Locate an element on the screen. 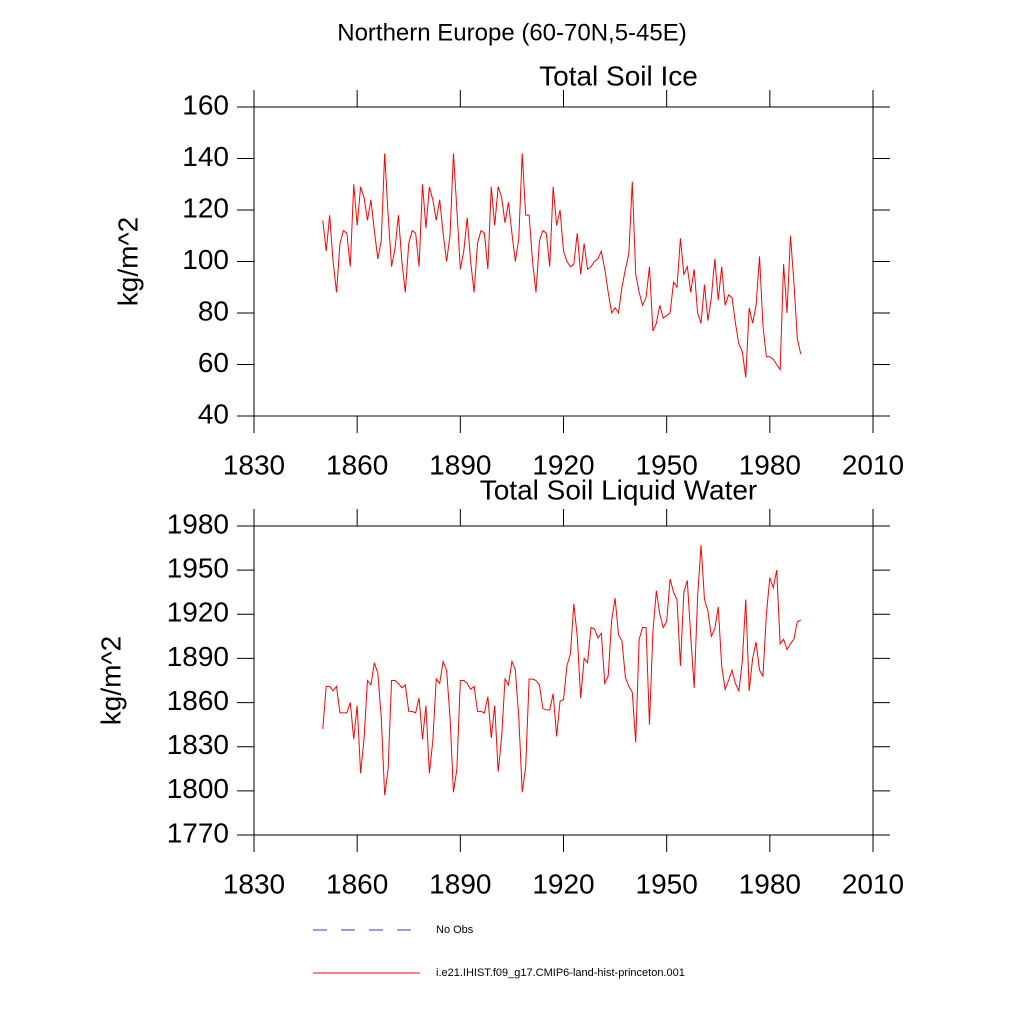 Image resolution: width=1024 pixels, height=1024 pixels. chart-title: Total Soil Liquid Water is located at coordinates (619, 489).